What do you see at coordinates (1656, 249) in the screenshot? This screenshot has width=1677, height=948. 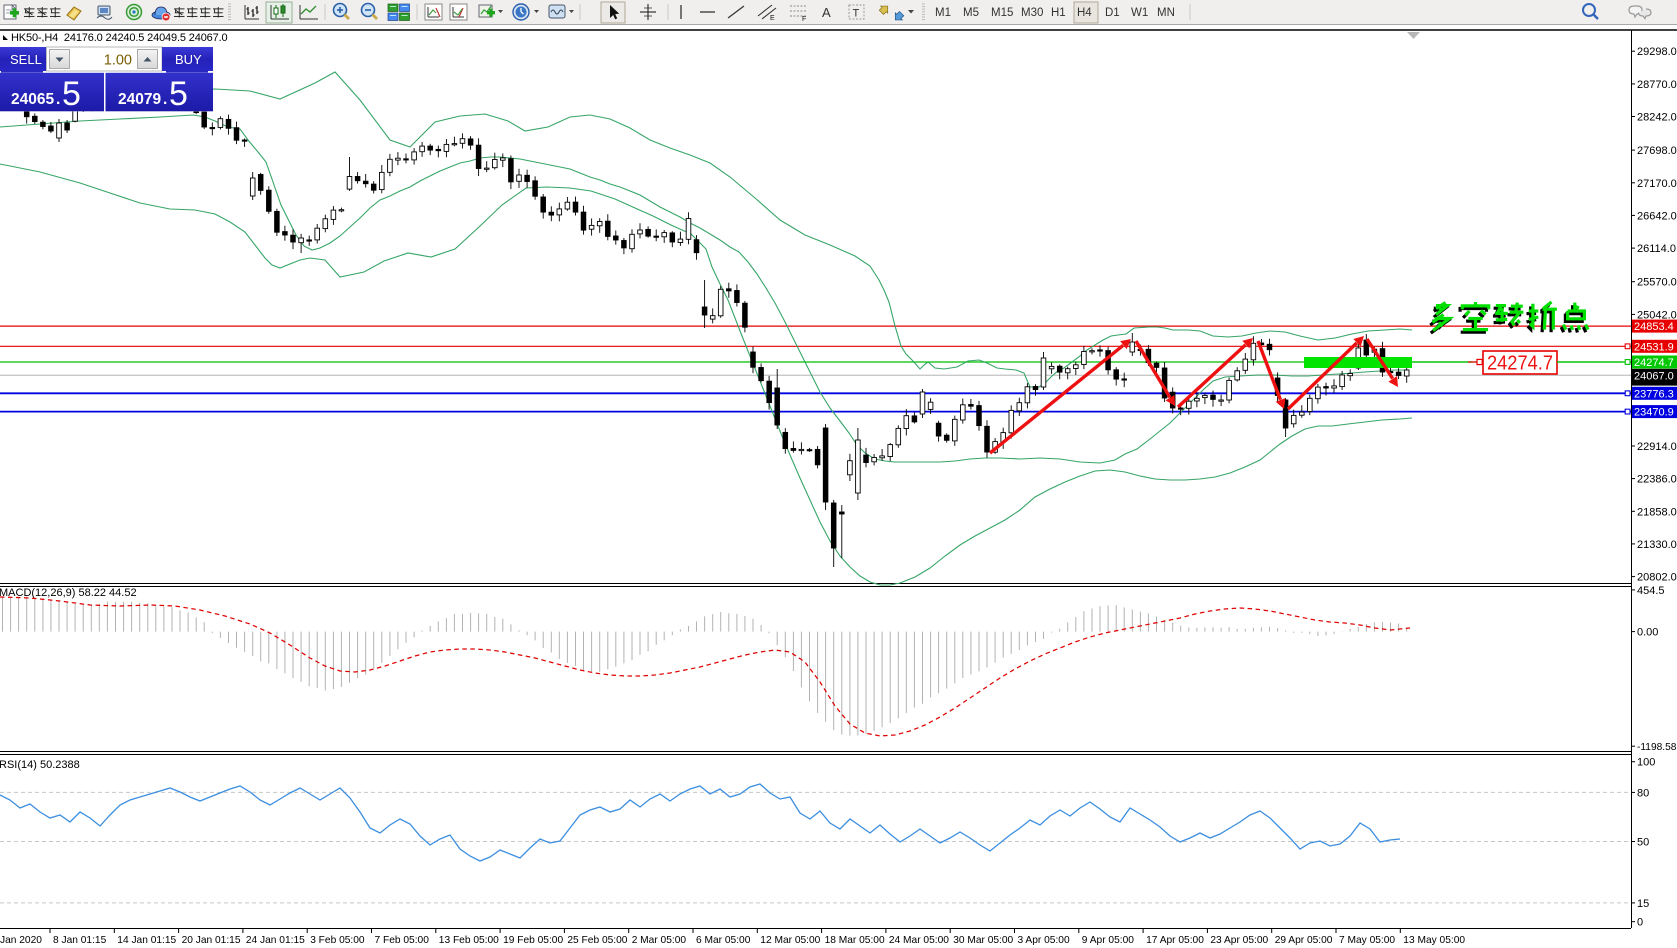 I see `svg-text: 26114.0` at bounding box center [1656, 249].